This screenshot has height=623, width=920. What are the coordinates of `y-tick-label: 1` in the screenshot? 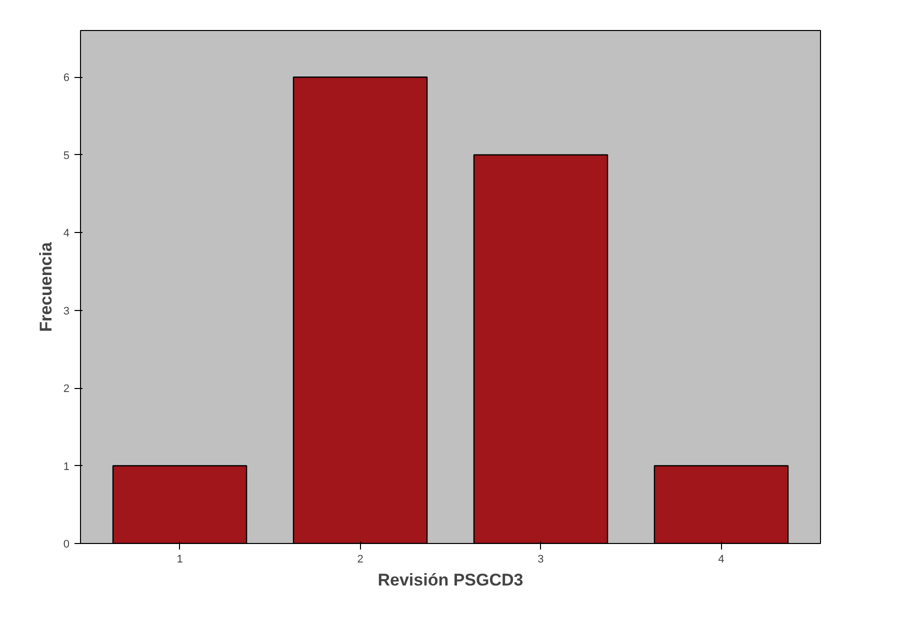 It's located at (66, 466).